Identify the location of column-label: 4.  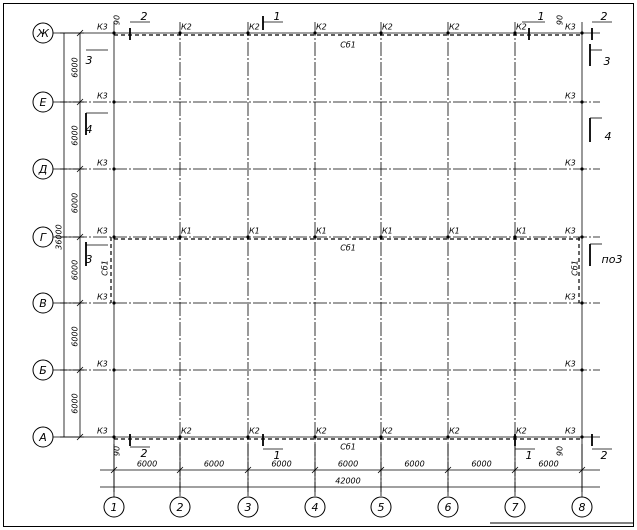
(315, 507).